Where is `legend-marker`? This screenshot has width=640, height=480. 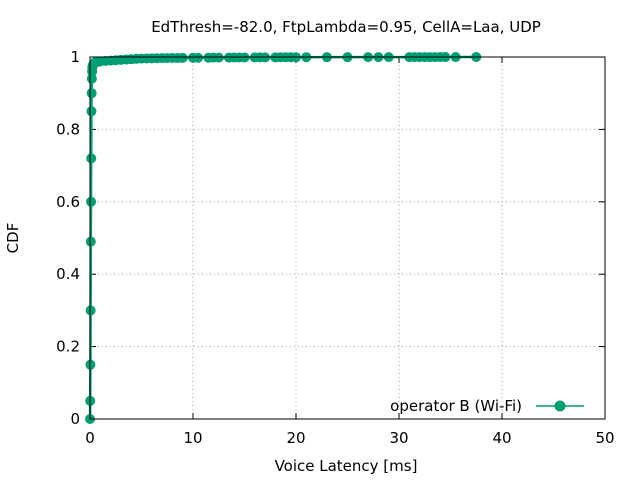 legend-marker is located at coordinates (560, 406).